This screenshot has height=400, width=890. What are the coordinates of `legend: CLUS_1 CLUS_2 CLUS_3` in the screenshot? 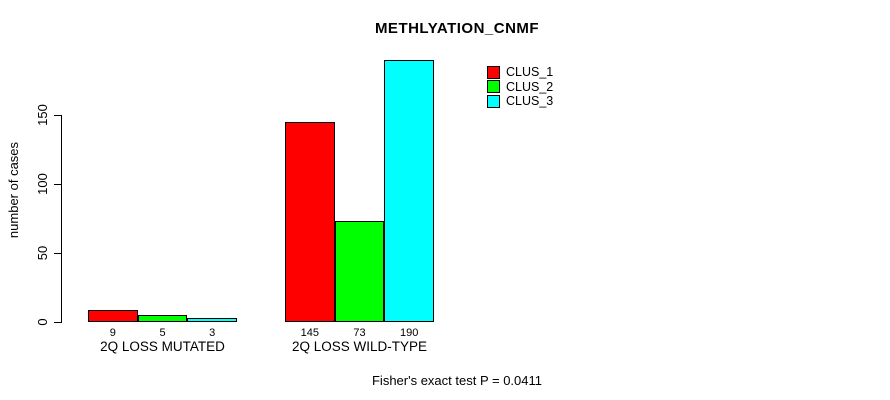 It's located at (520, 87).